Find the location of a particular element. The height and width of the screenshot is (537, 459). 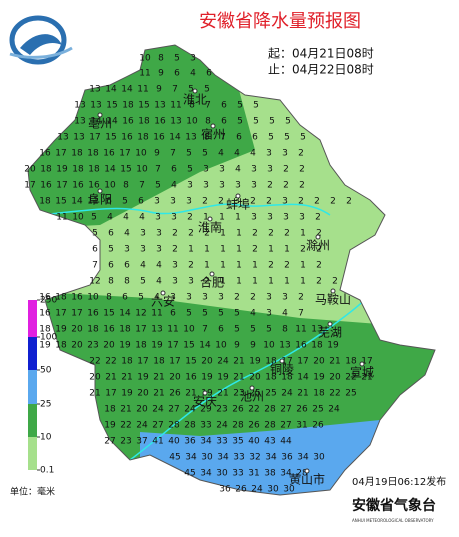

grid-value: 40 is located at coordinates (254, 442).